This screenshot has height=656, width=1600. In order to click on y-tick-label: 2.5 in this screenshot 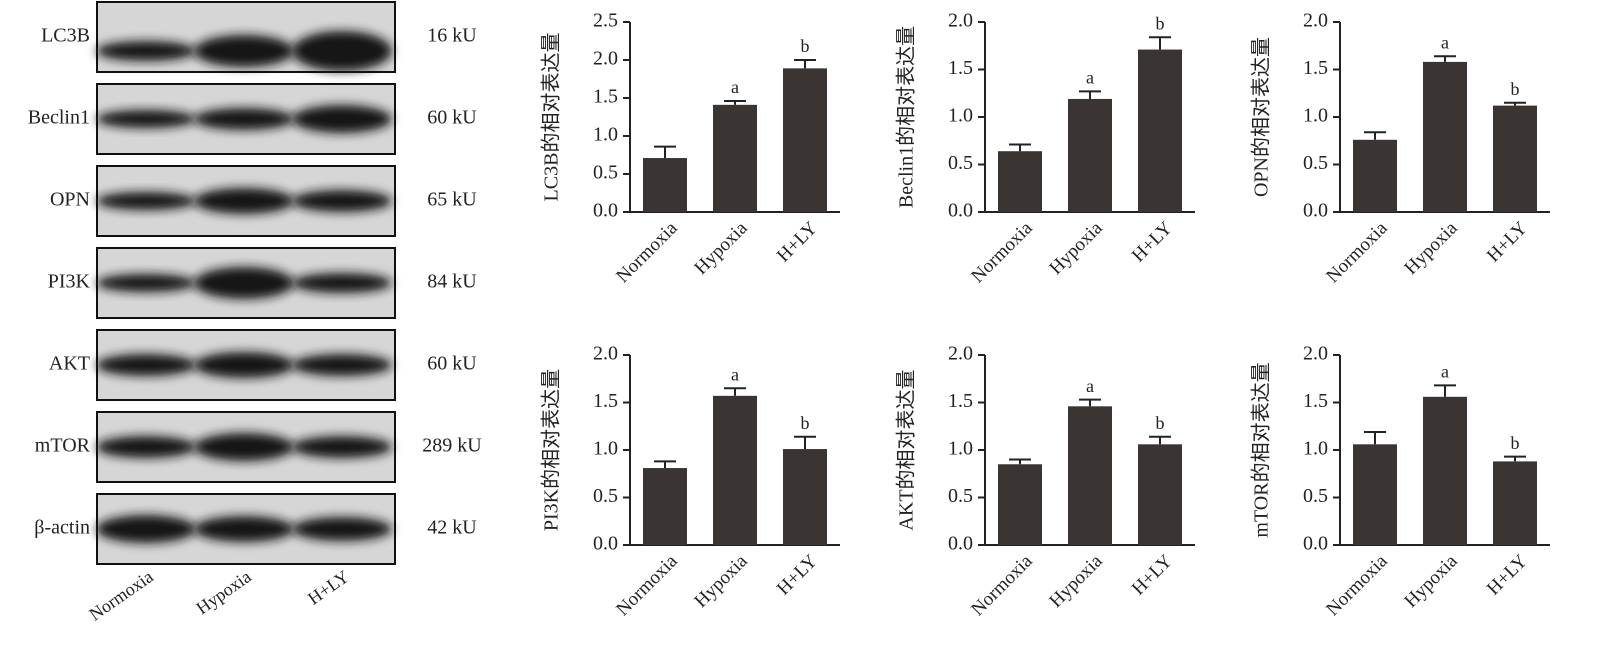, I will do `click(605, 21)`.